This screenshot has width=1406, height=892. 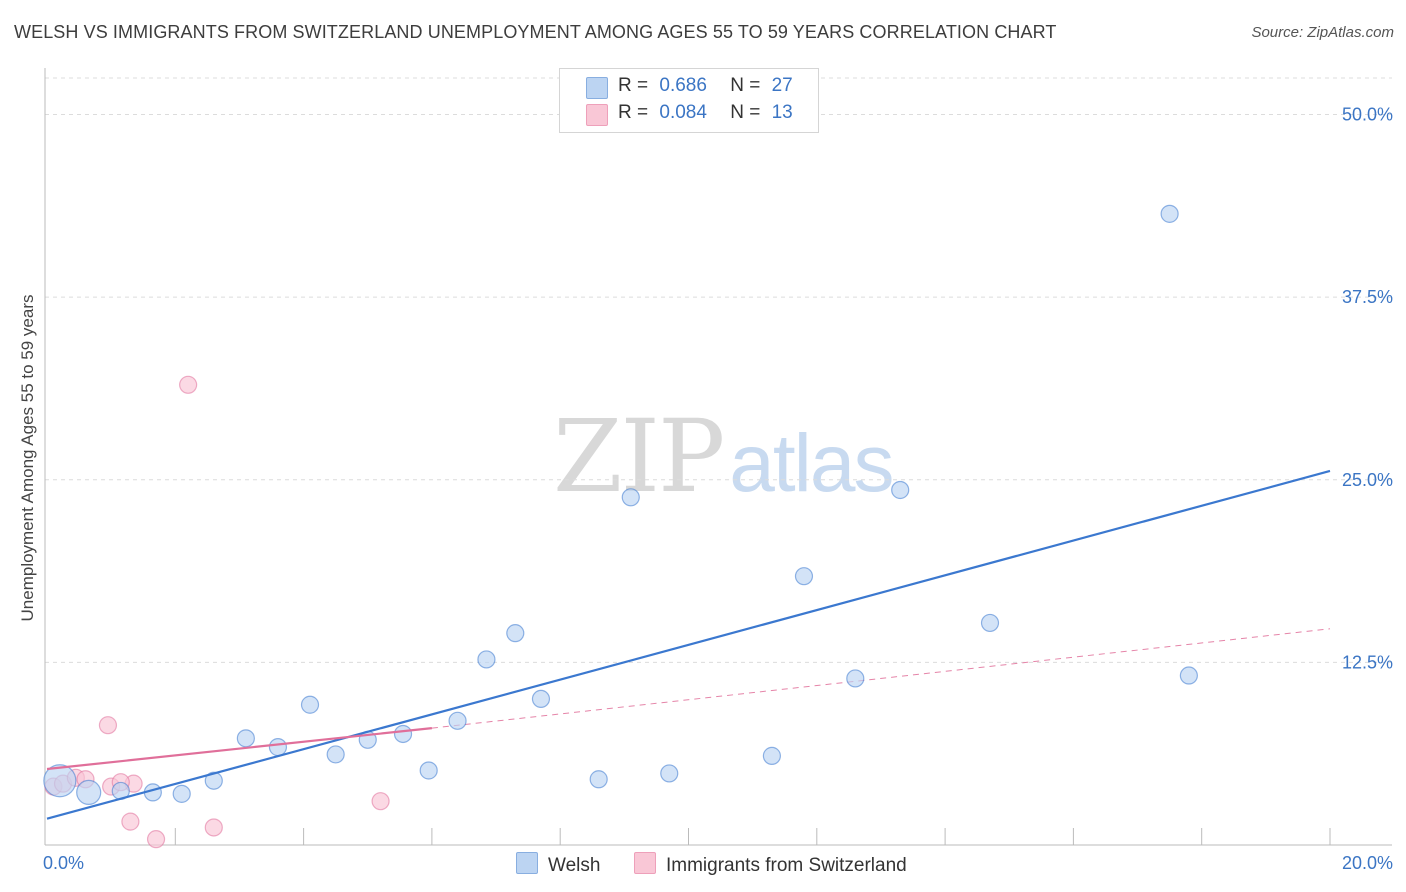 I want to click on legend-r-value-swiss: 0.084, so click(x=683, y=112).